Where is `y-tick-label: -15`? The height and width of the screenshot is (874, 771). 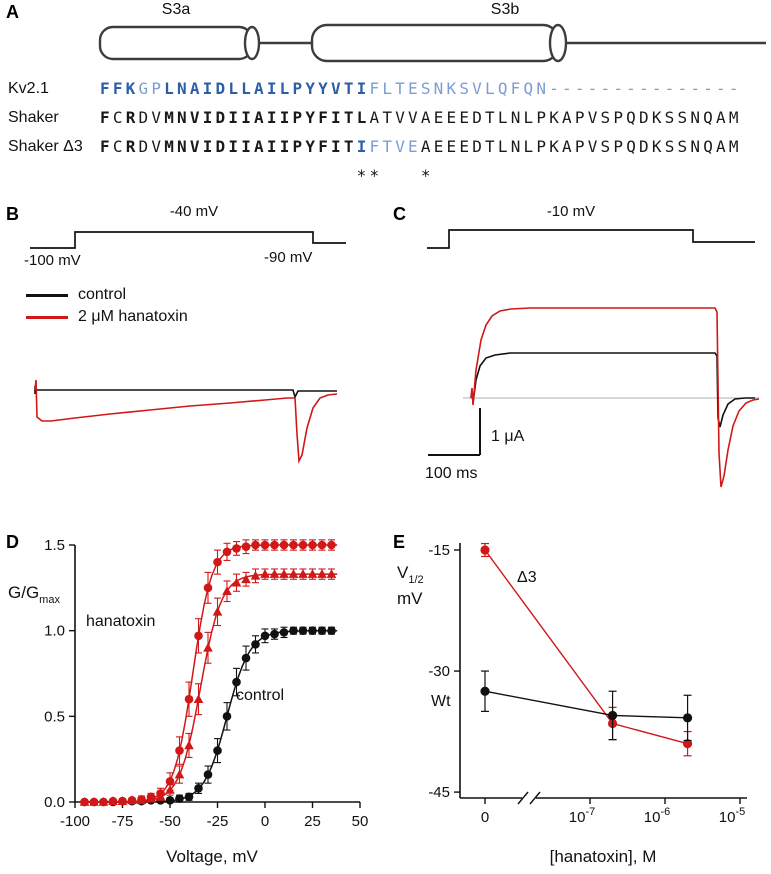
y-tick-label: -15 is located at coordinates (439, 550).